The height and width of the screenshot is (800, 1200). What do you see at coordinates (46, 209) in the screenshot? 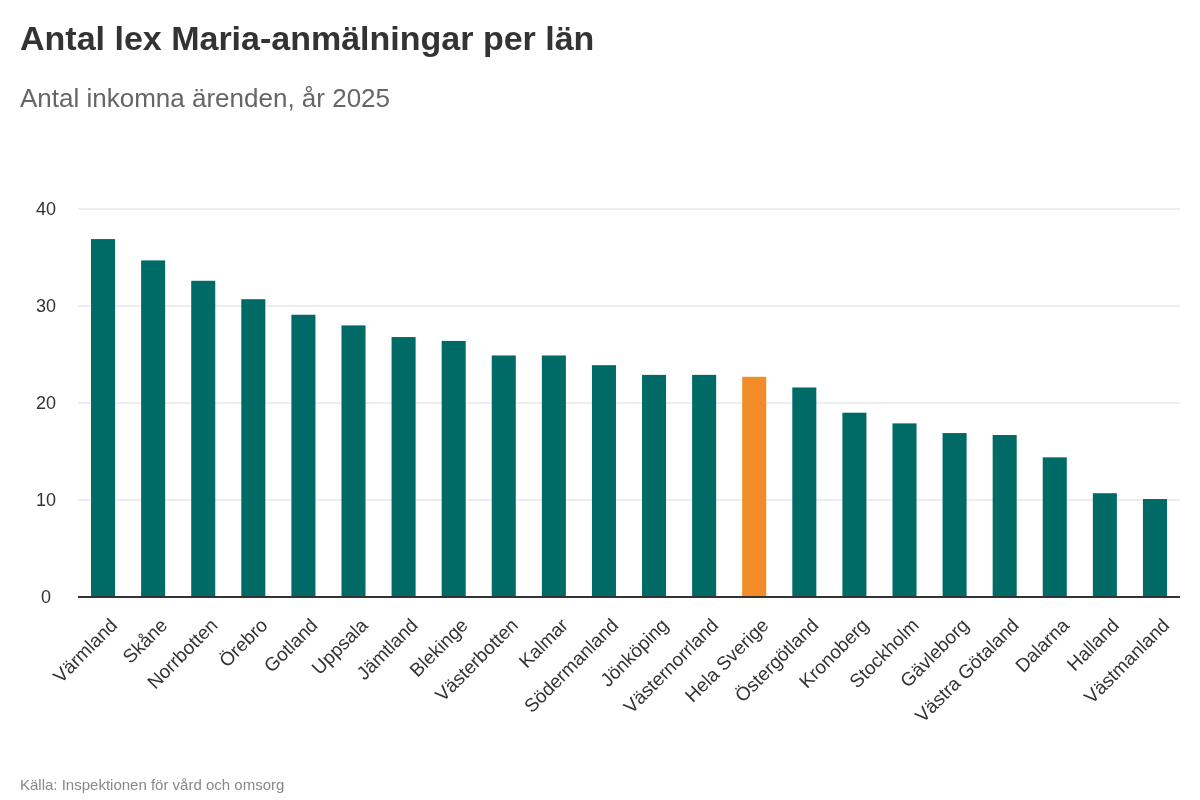
I see `y-tick-label: 40` at bounding box center [46, 209].